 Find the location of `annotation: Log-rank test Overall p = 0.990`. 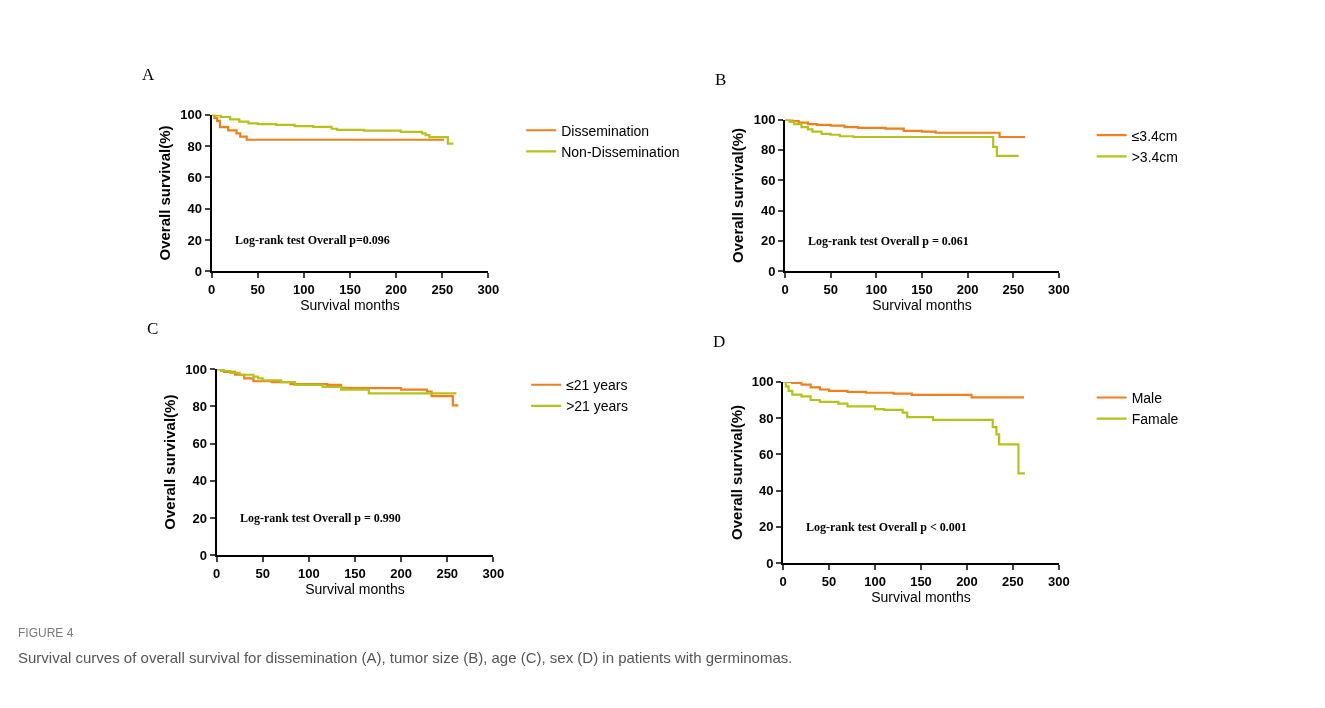

annotation: Log-rank test Overall p = 0.990 is located at coordinates (320, 518).